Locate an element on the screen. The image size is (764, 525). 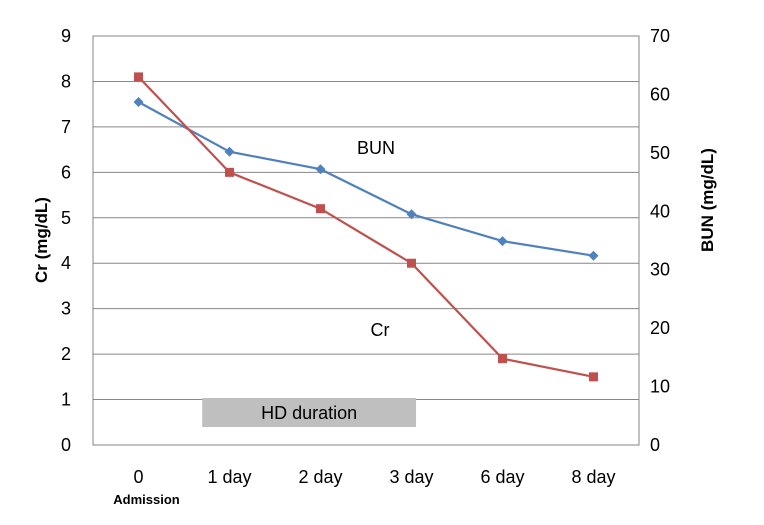
annotation-layer: HD duration is located at coordinates (309, 412).